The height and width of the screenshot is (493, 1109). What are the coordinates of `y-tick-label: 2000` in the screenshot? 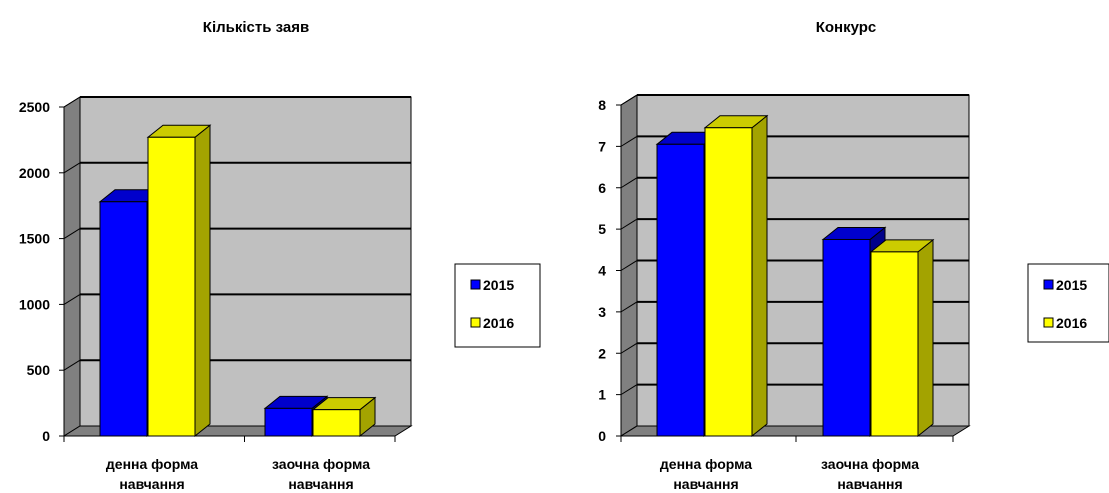 It's located at (34, 173).